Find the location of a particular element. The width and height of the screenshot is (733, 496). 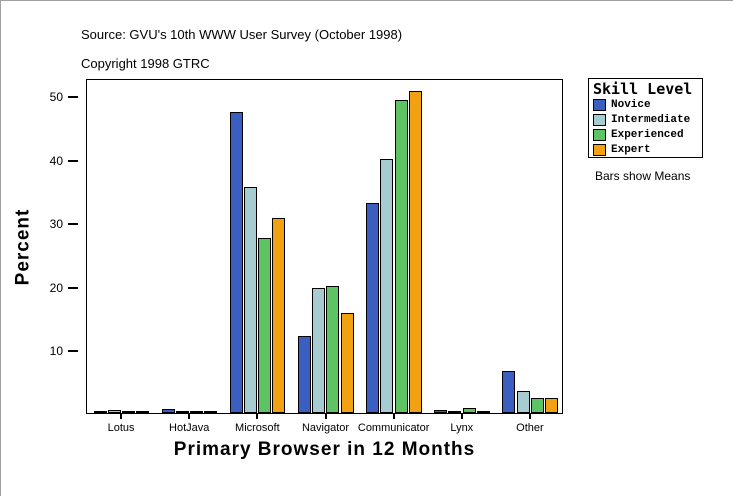

y-axis-tick-label: 20 is located at coordinates (56, 287).